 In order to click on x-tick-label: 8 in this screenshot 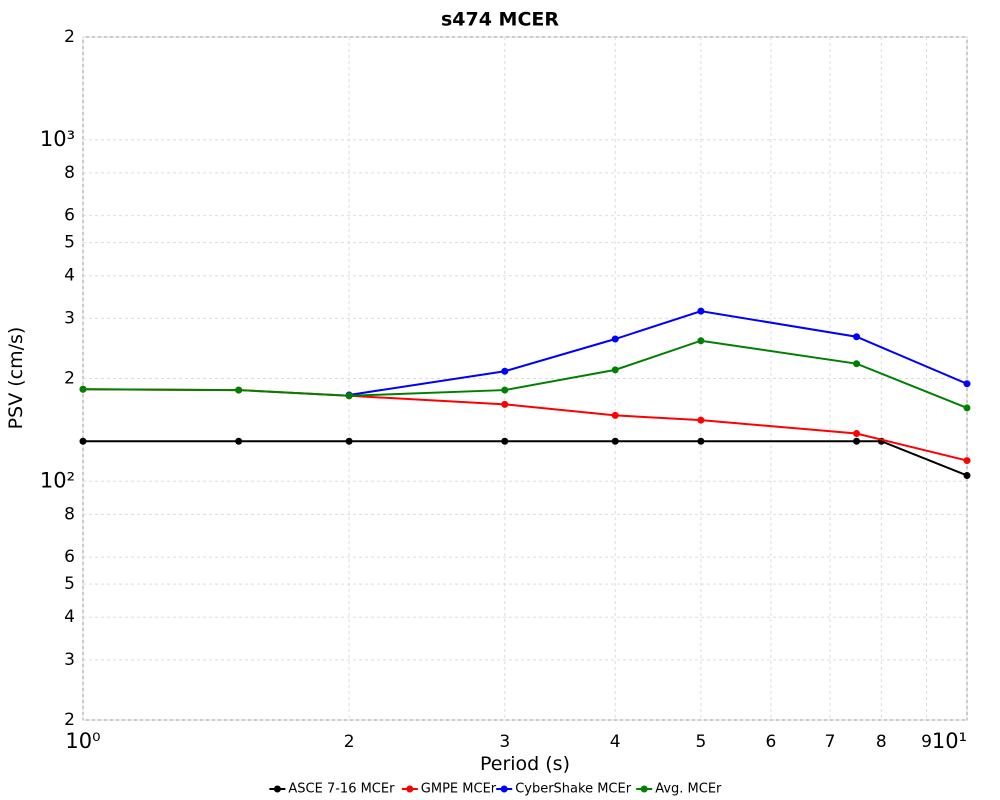, I will do `click(881, 742)`.